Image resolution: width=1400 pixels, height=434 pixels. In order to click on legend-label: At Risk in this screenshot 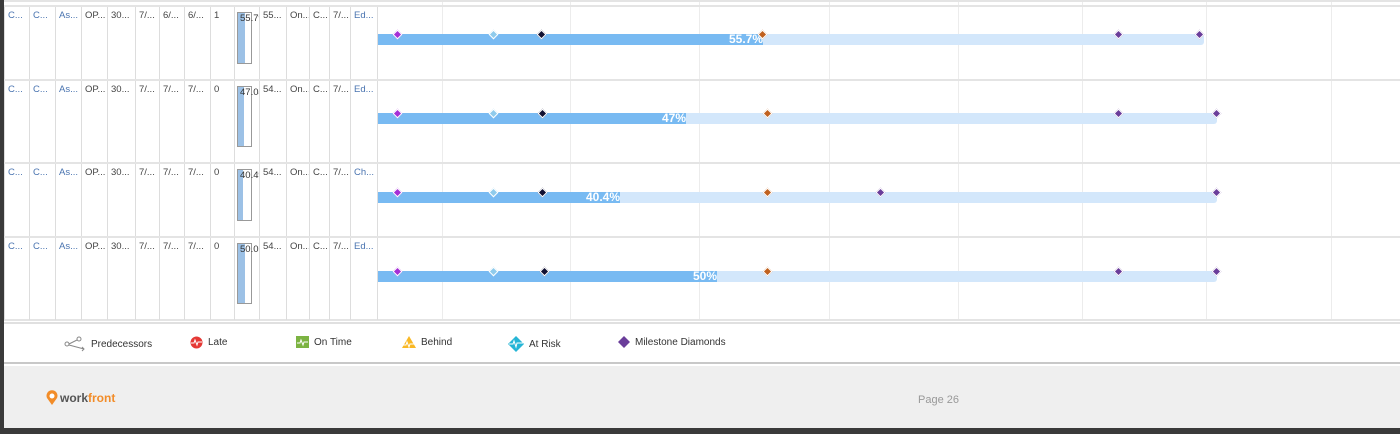, I will do `click(545, 344)`.